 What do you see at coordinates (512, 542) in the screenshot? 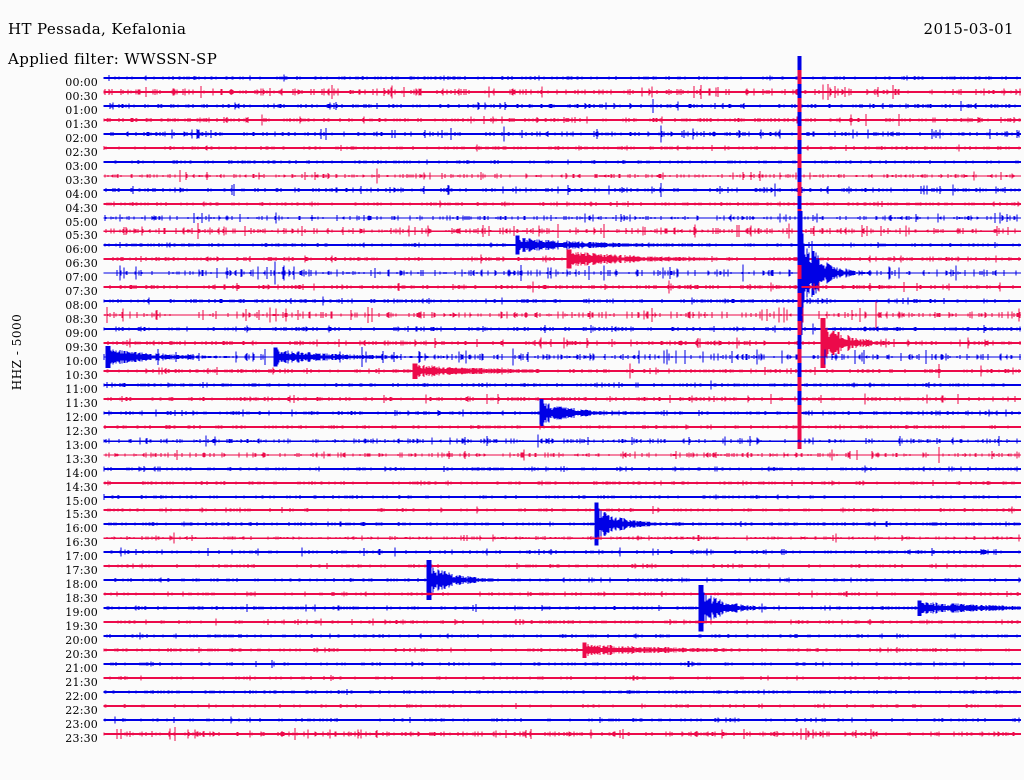
I see `trace-row: 16:30` at bounding box center [512, 542].